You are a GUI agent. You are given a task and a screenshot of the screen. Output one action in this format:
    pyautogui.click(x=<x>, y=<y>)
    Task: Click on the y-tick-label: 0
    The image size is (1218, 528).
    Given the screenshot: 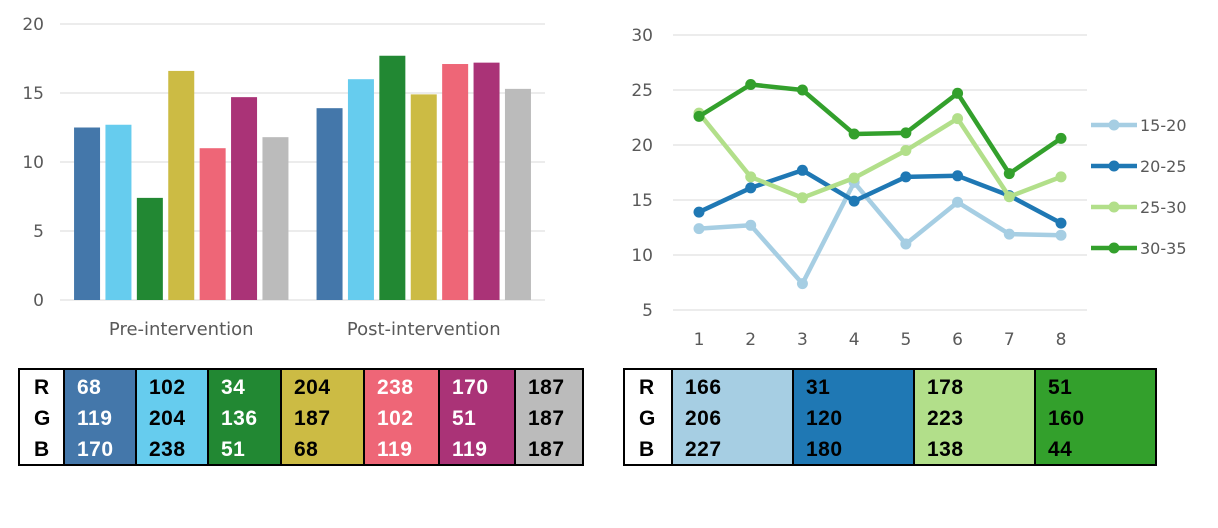 What is the action you would take?
    pyautogui.click(x=38, y=301)
    